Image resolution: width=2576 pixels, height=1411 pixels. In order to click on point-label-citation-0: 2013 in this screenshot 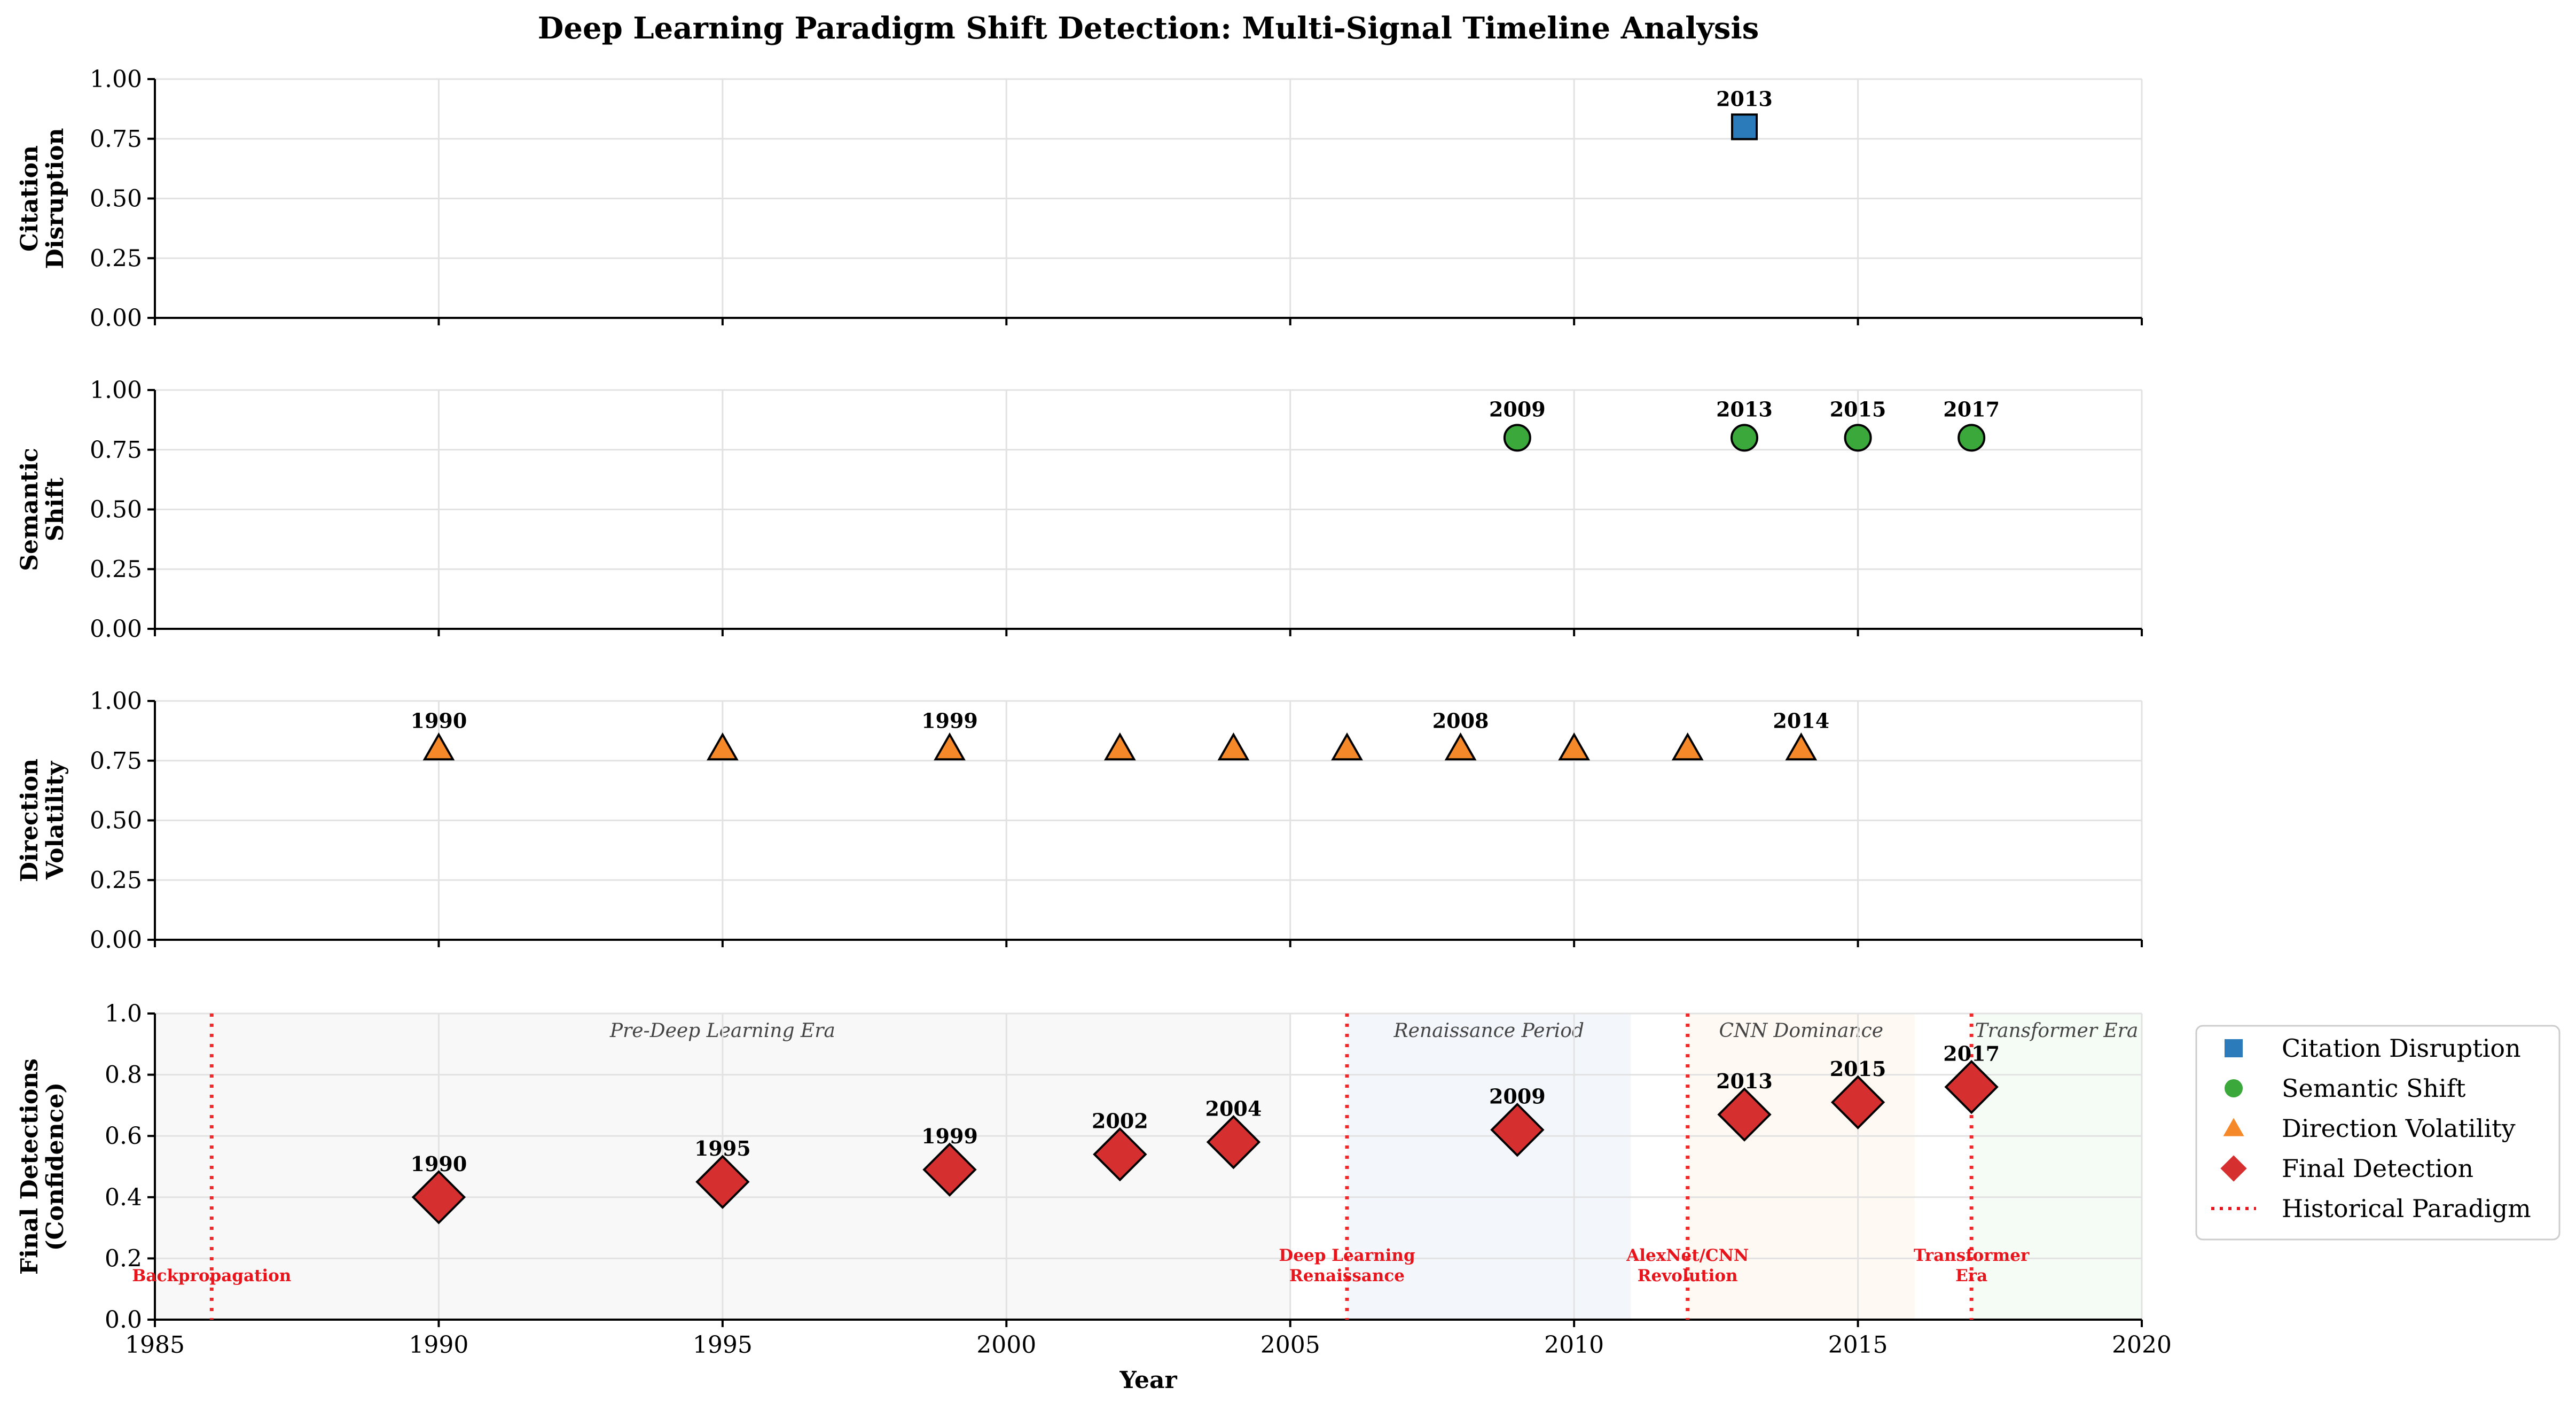, I will do `click(1744, 99)`.